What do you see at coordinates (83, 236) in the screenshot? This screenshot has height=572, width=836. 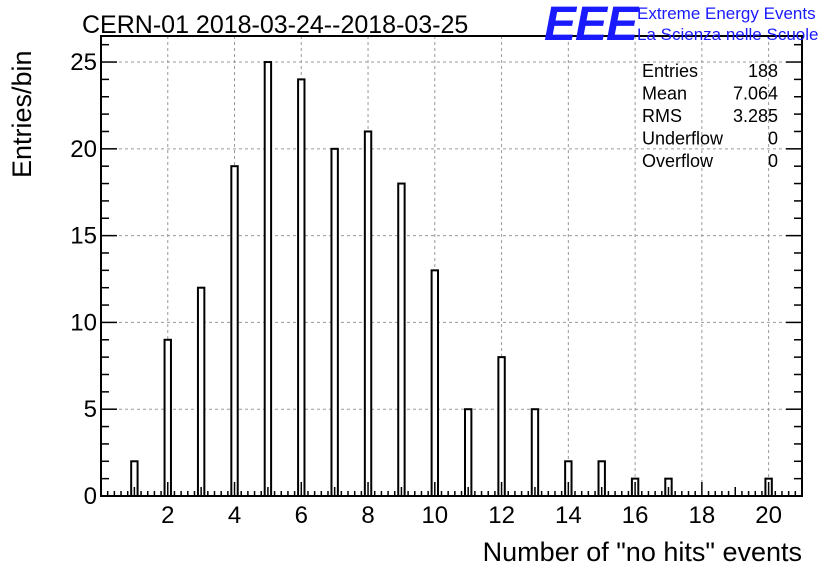 I see `y-tick-label: 15` at bounding box center [83, 236].